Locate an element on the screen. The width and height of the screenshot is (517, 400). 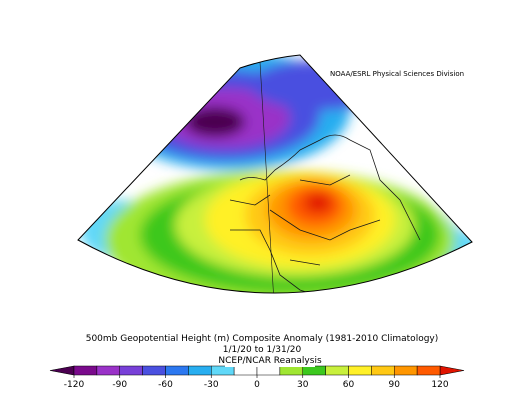
colorbar-label: 90 is located at coordinates (395, 385).